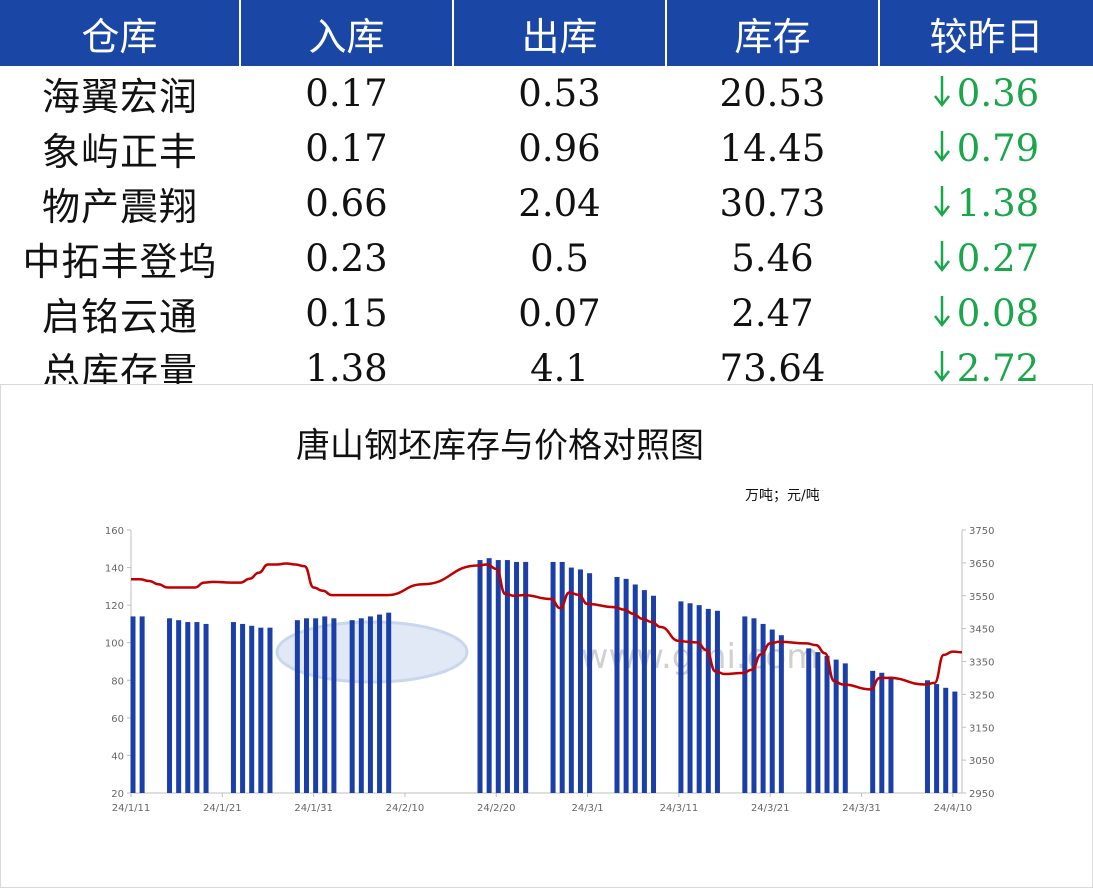 This screenshot has width=1093, height=888. What do you see at coordinates (998, 148) in the screenshot?
I see `change-value: 0.79` at bounding box center [998, 148].